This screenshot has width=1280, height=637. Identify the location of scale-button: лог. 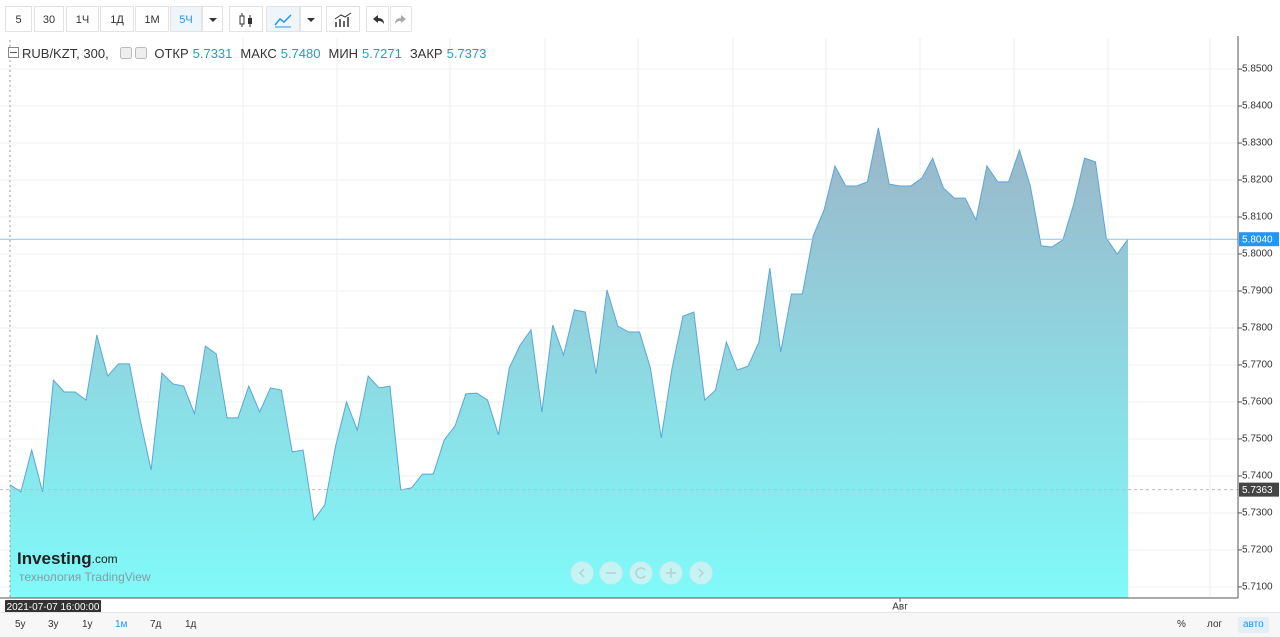
(1215, 624).